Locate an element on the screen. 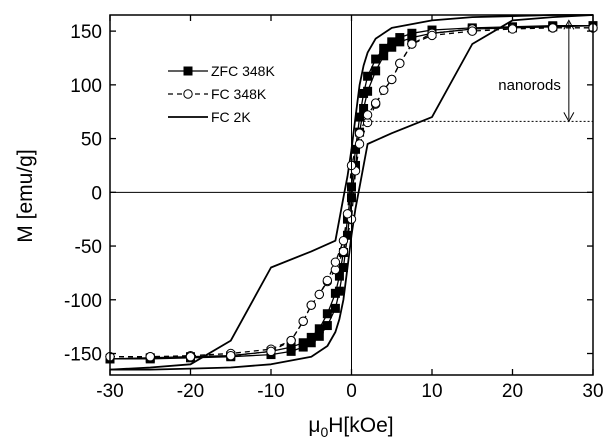 The image size is (607, 444). legend-label: FC 2K is located at coordinates (231, 117).